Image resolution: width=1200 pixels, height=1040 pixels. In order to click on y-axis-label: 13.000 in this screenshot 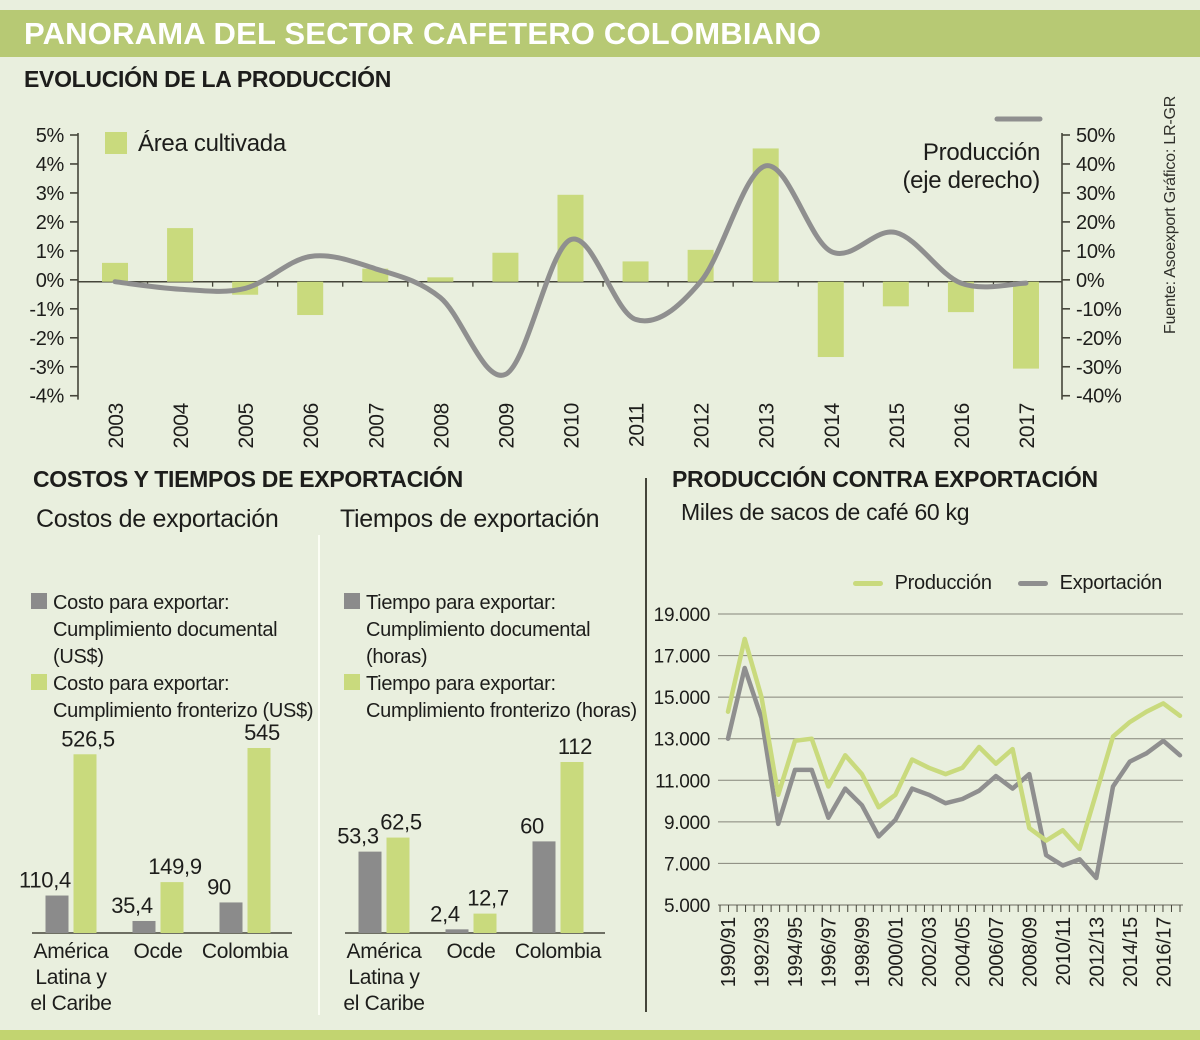, I will do `click(682, 740)`.